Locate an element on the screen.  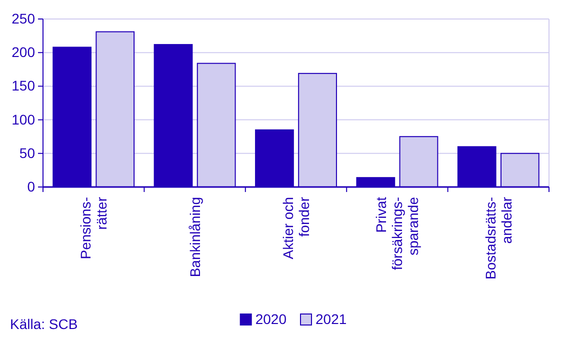
x-tick-label: Pensions- rätter is located at coordinates (94, 228).